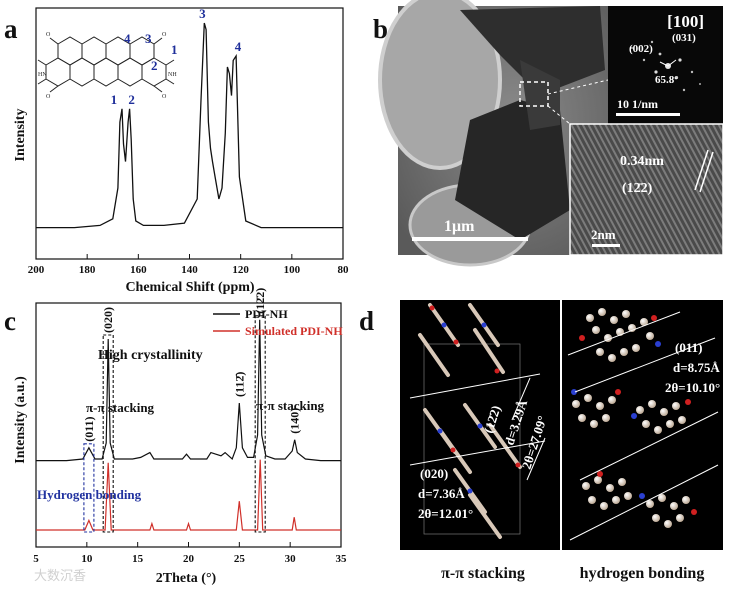  I want to click on nmr-x-tick-label: 200, so click(36, 270).